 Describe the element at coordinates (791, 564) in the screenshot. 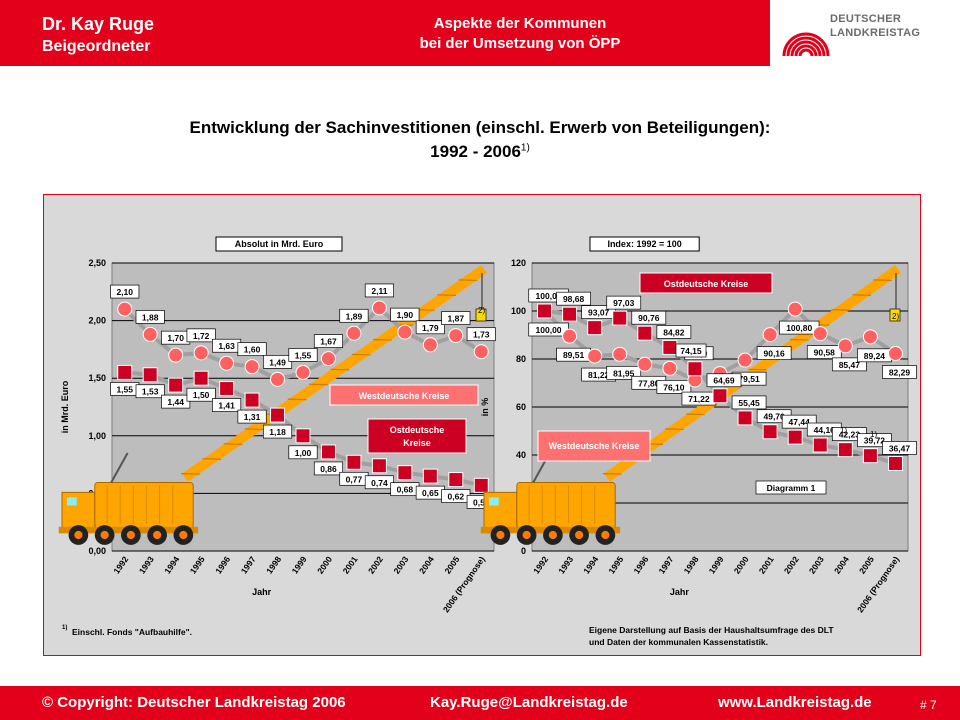

I see `x-tick-label: 2002` at that location.